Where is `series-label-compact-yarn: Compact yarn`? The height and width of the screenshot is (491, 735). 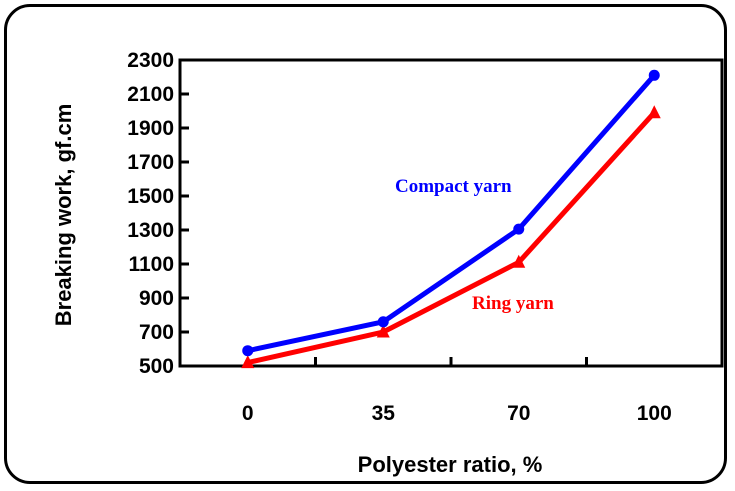 series-label-compact-yarn: Compact yarn is located at coordinates (453, 186).